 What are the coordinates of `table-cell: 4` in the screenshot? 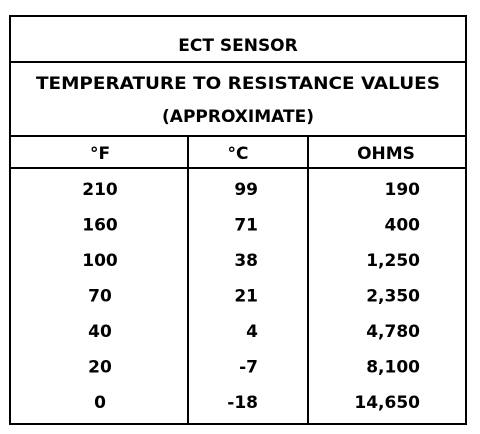 It's located at (252, 332).